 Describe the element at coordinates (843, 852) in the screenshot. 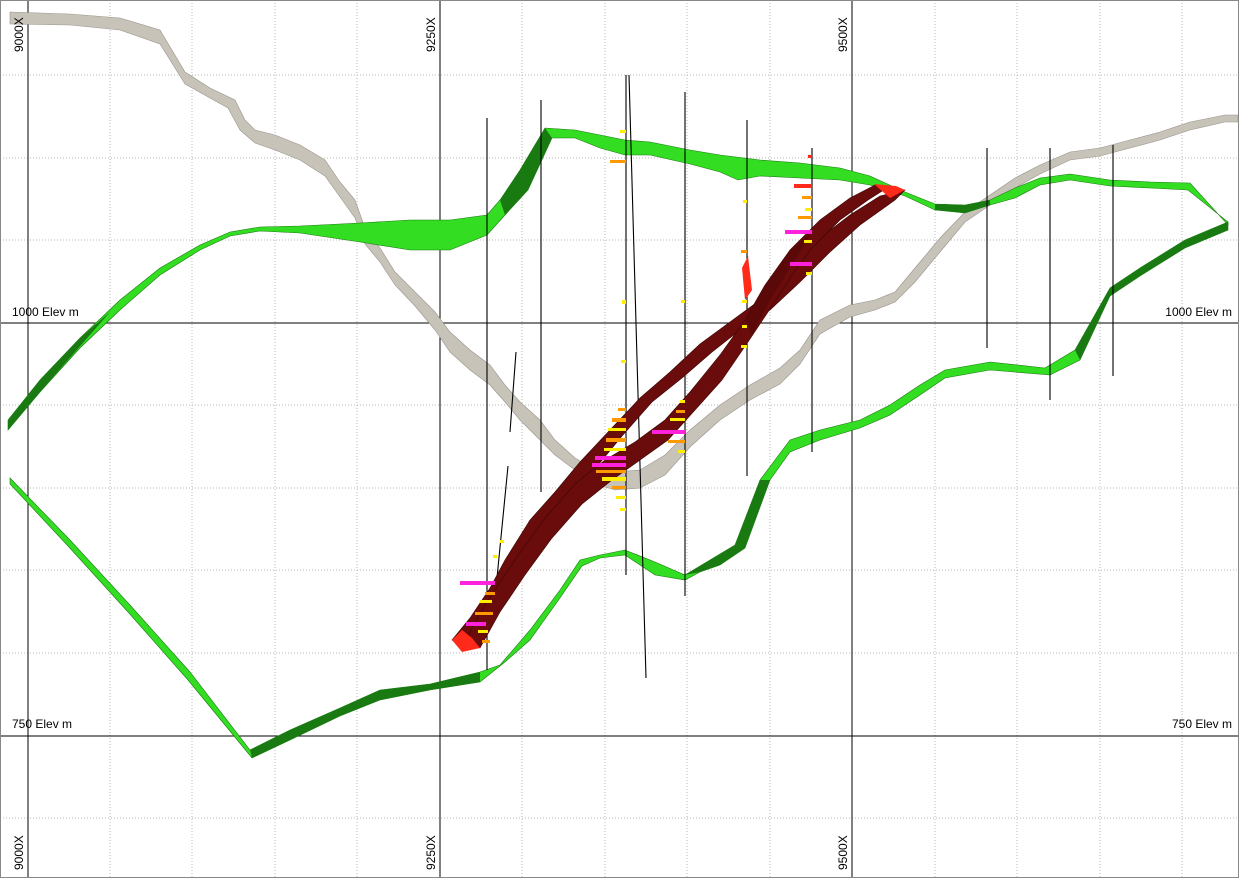

I see `x-label-9500-bottom: 9500X` at that location.